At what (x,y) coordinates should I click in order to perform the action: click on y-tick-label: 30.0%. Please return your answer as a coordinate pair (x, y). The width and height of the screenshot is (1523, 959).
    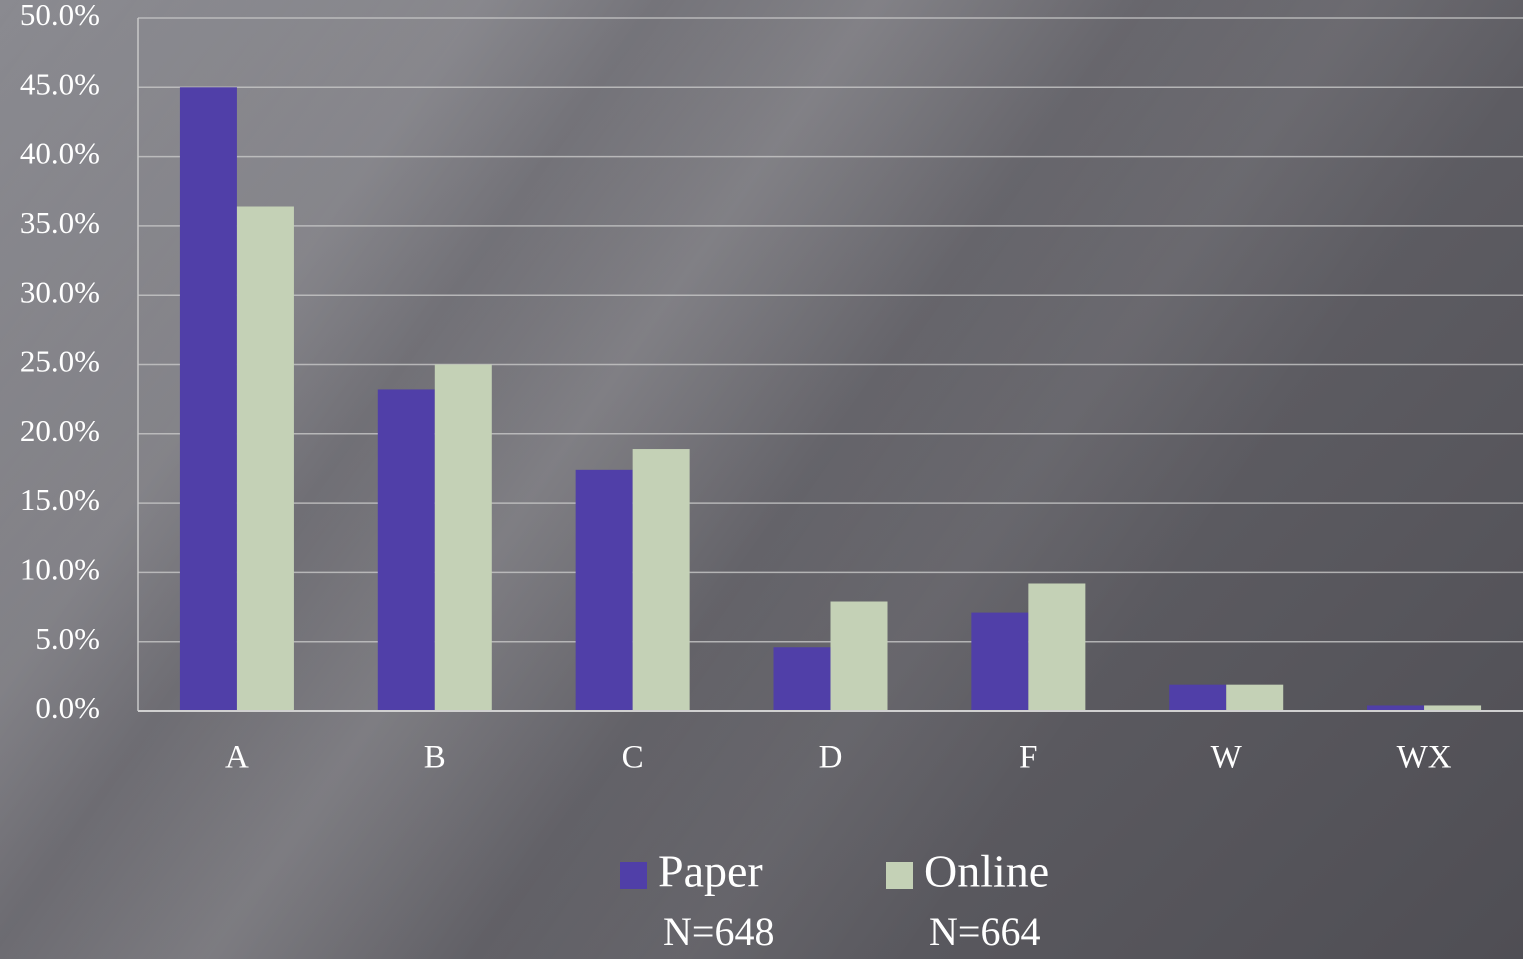
    Looking at the image, I should click on (60, 291).